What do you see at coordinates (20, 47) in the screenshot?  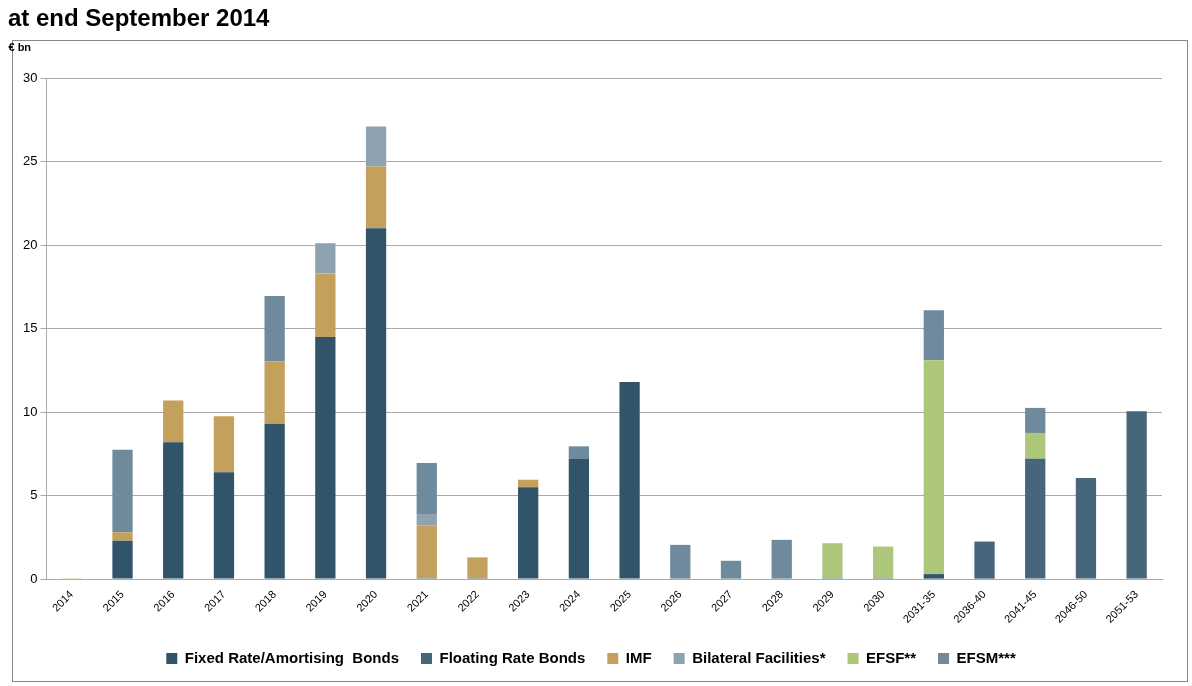 I see `y-axis-title: € bn` at bounding box center [20, 47].